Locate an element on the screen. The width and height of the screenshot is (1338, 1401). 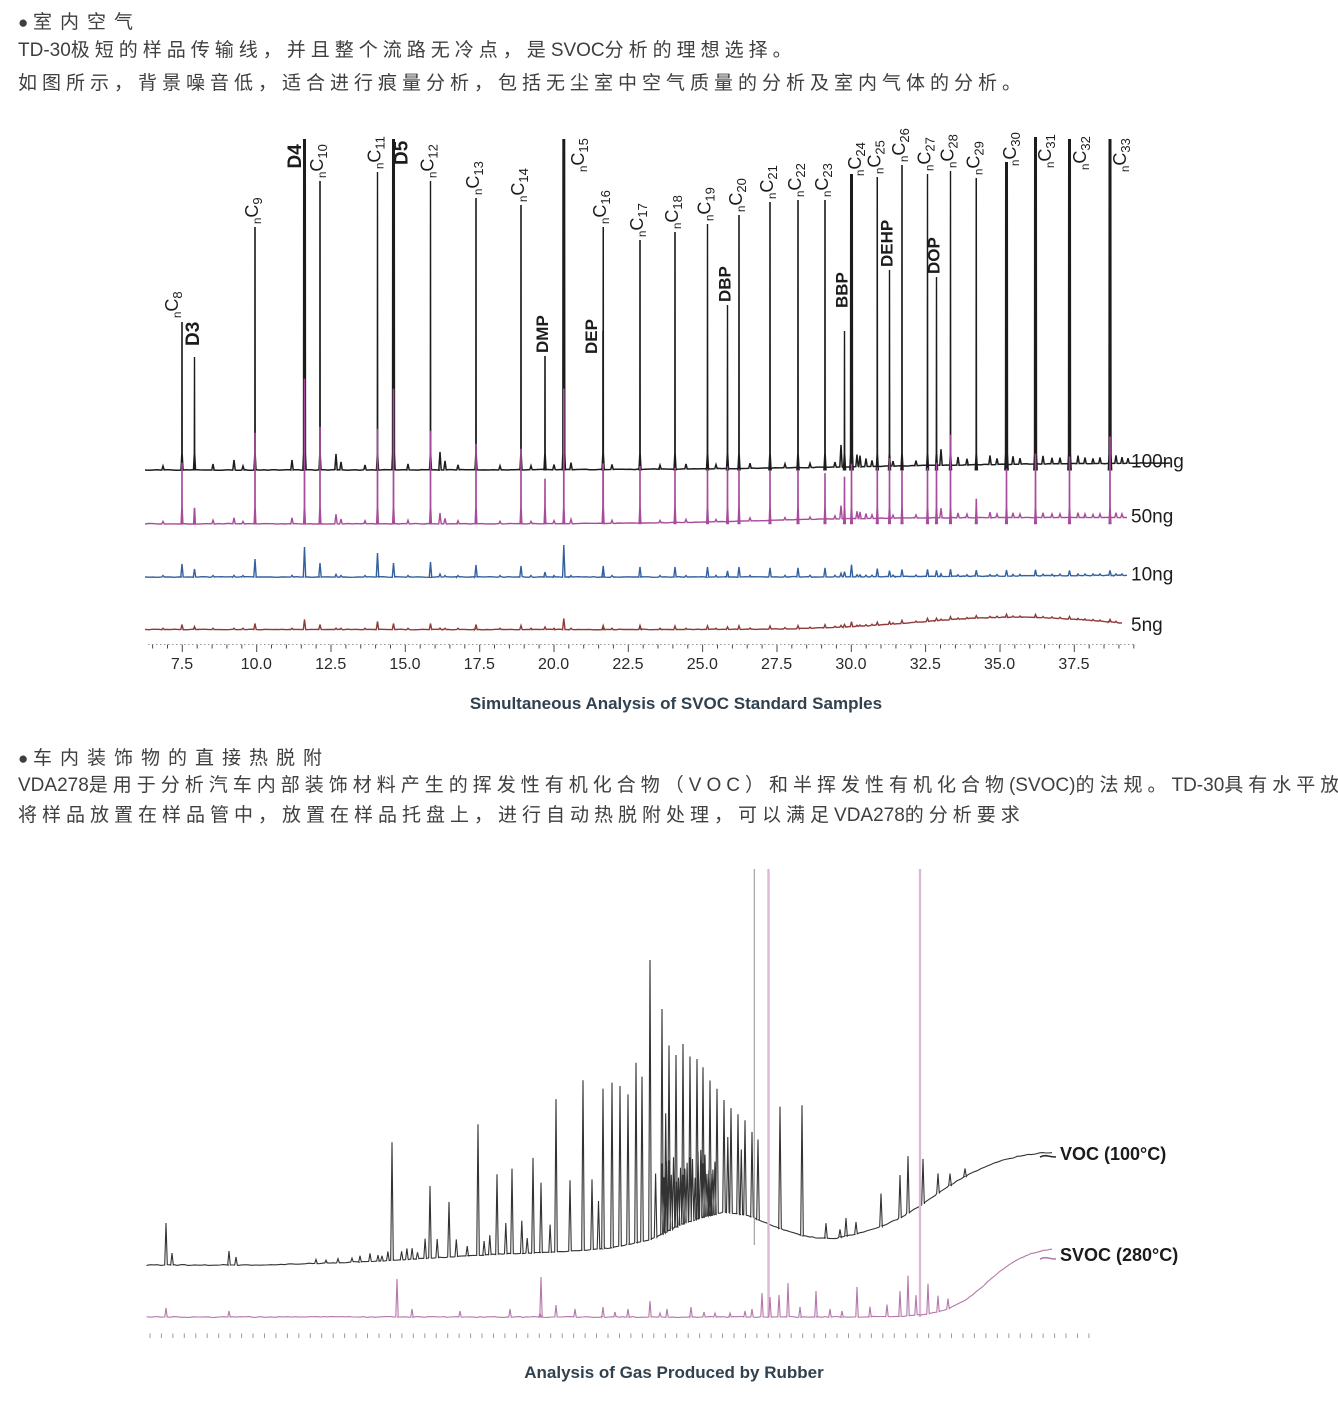
svg-text: nC8 is located at coordinates (173, 304).